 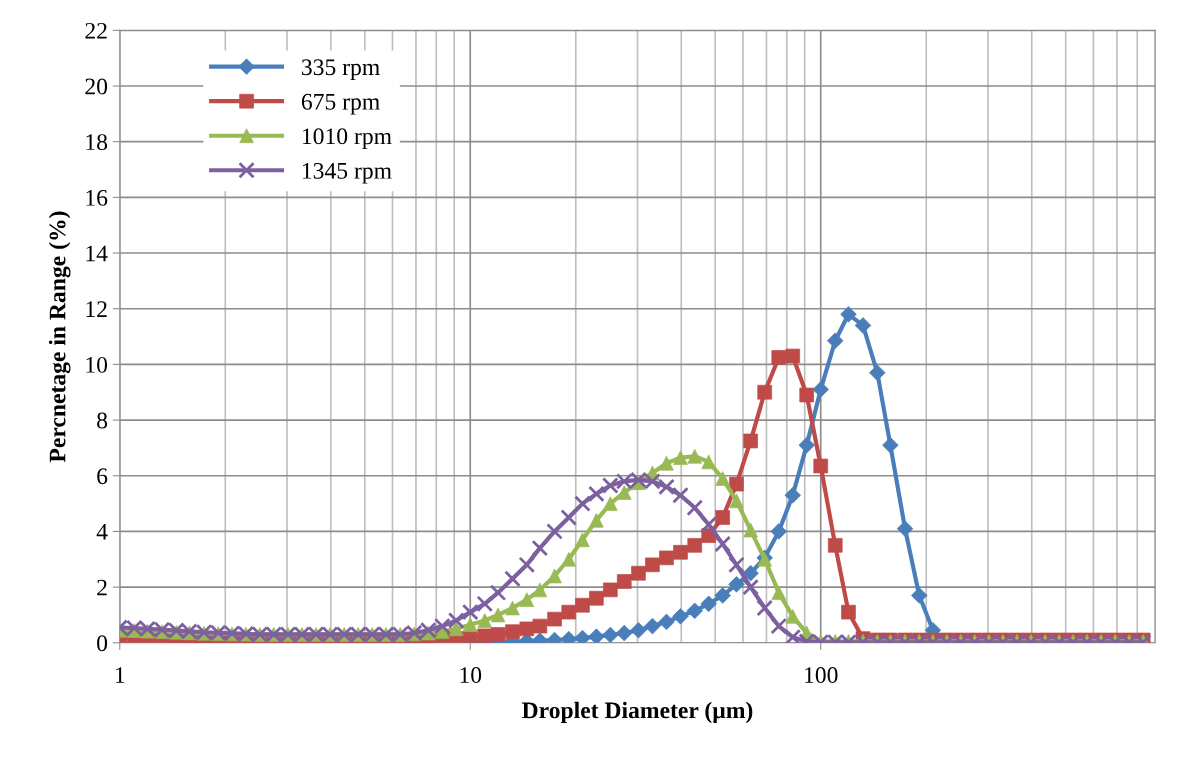 I want to click on legend-label: 1010 rpm, so click(x=347, y=139).